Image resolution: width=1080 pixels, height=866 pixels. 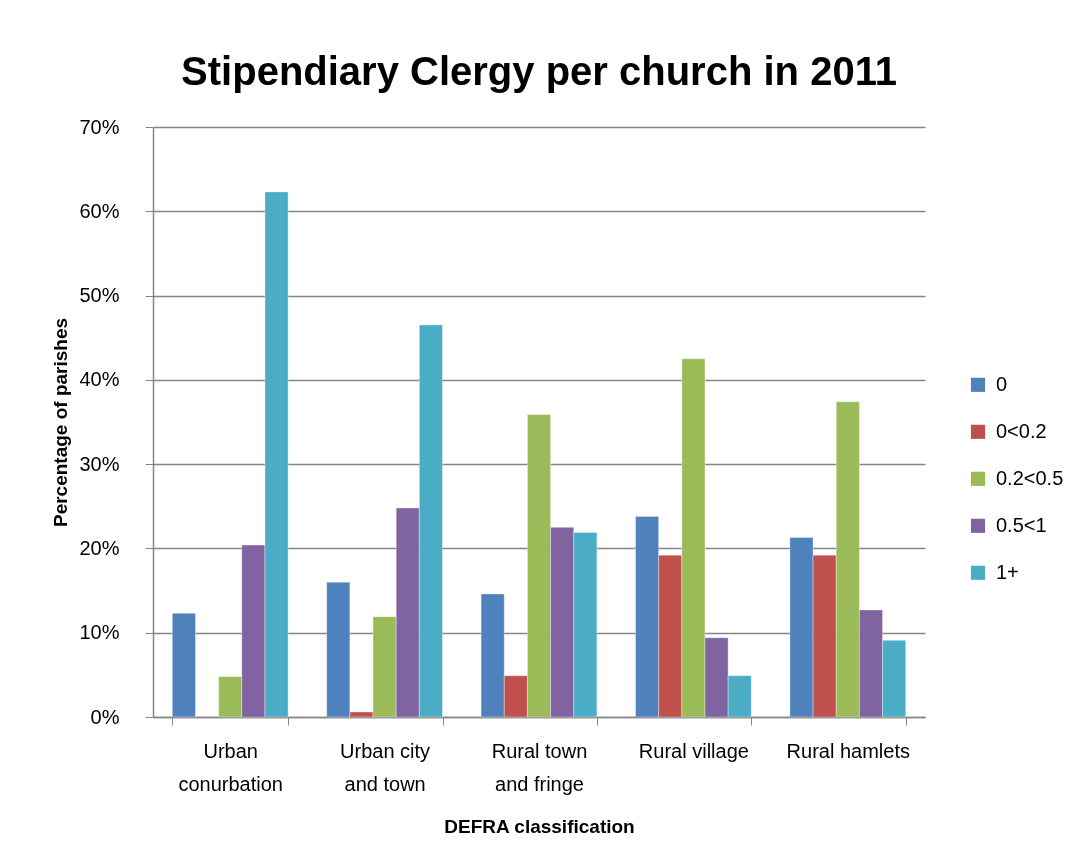 I want to click on y-tick-label: 20%, so click(x=99, y=547).